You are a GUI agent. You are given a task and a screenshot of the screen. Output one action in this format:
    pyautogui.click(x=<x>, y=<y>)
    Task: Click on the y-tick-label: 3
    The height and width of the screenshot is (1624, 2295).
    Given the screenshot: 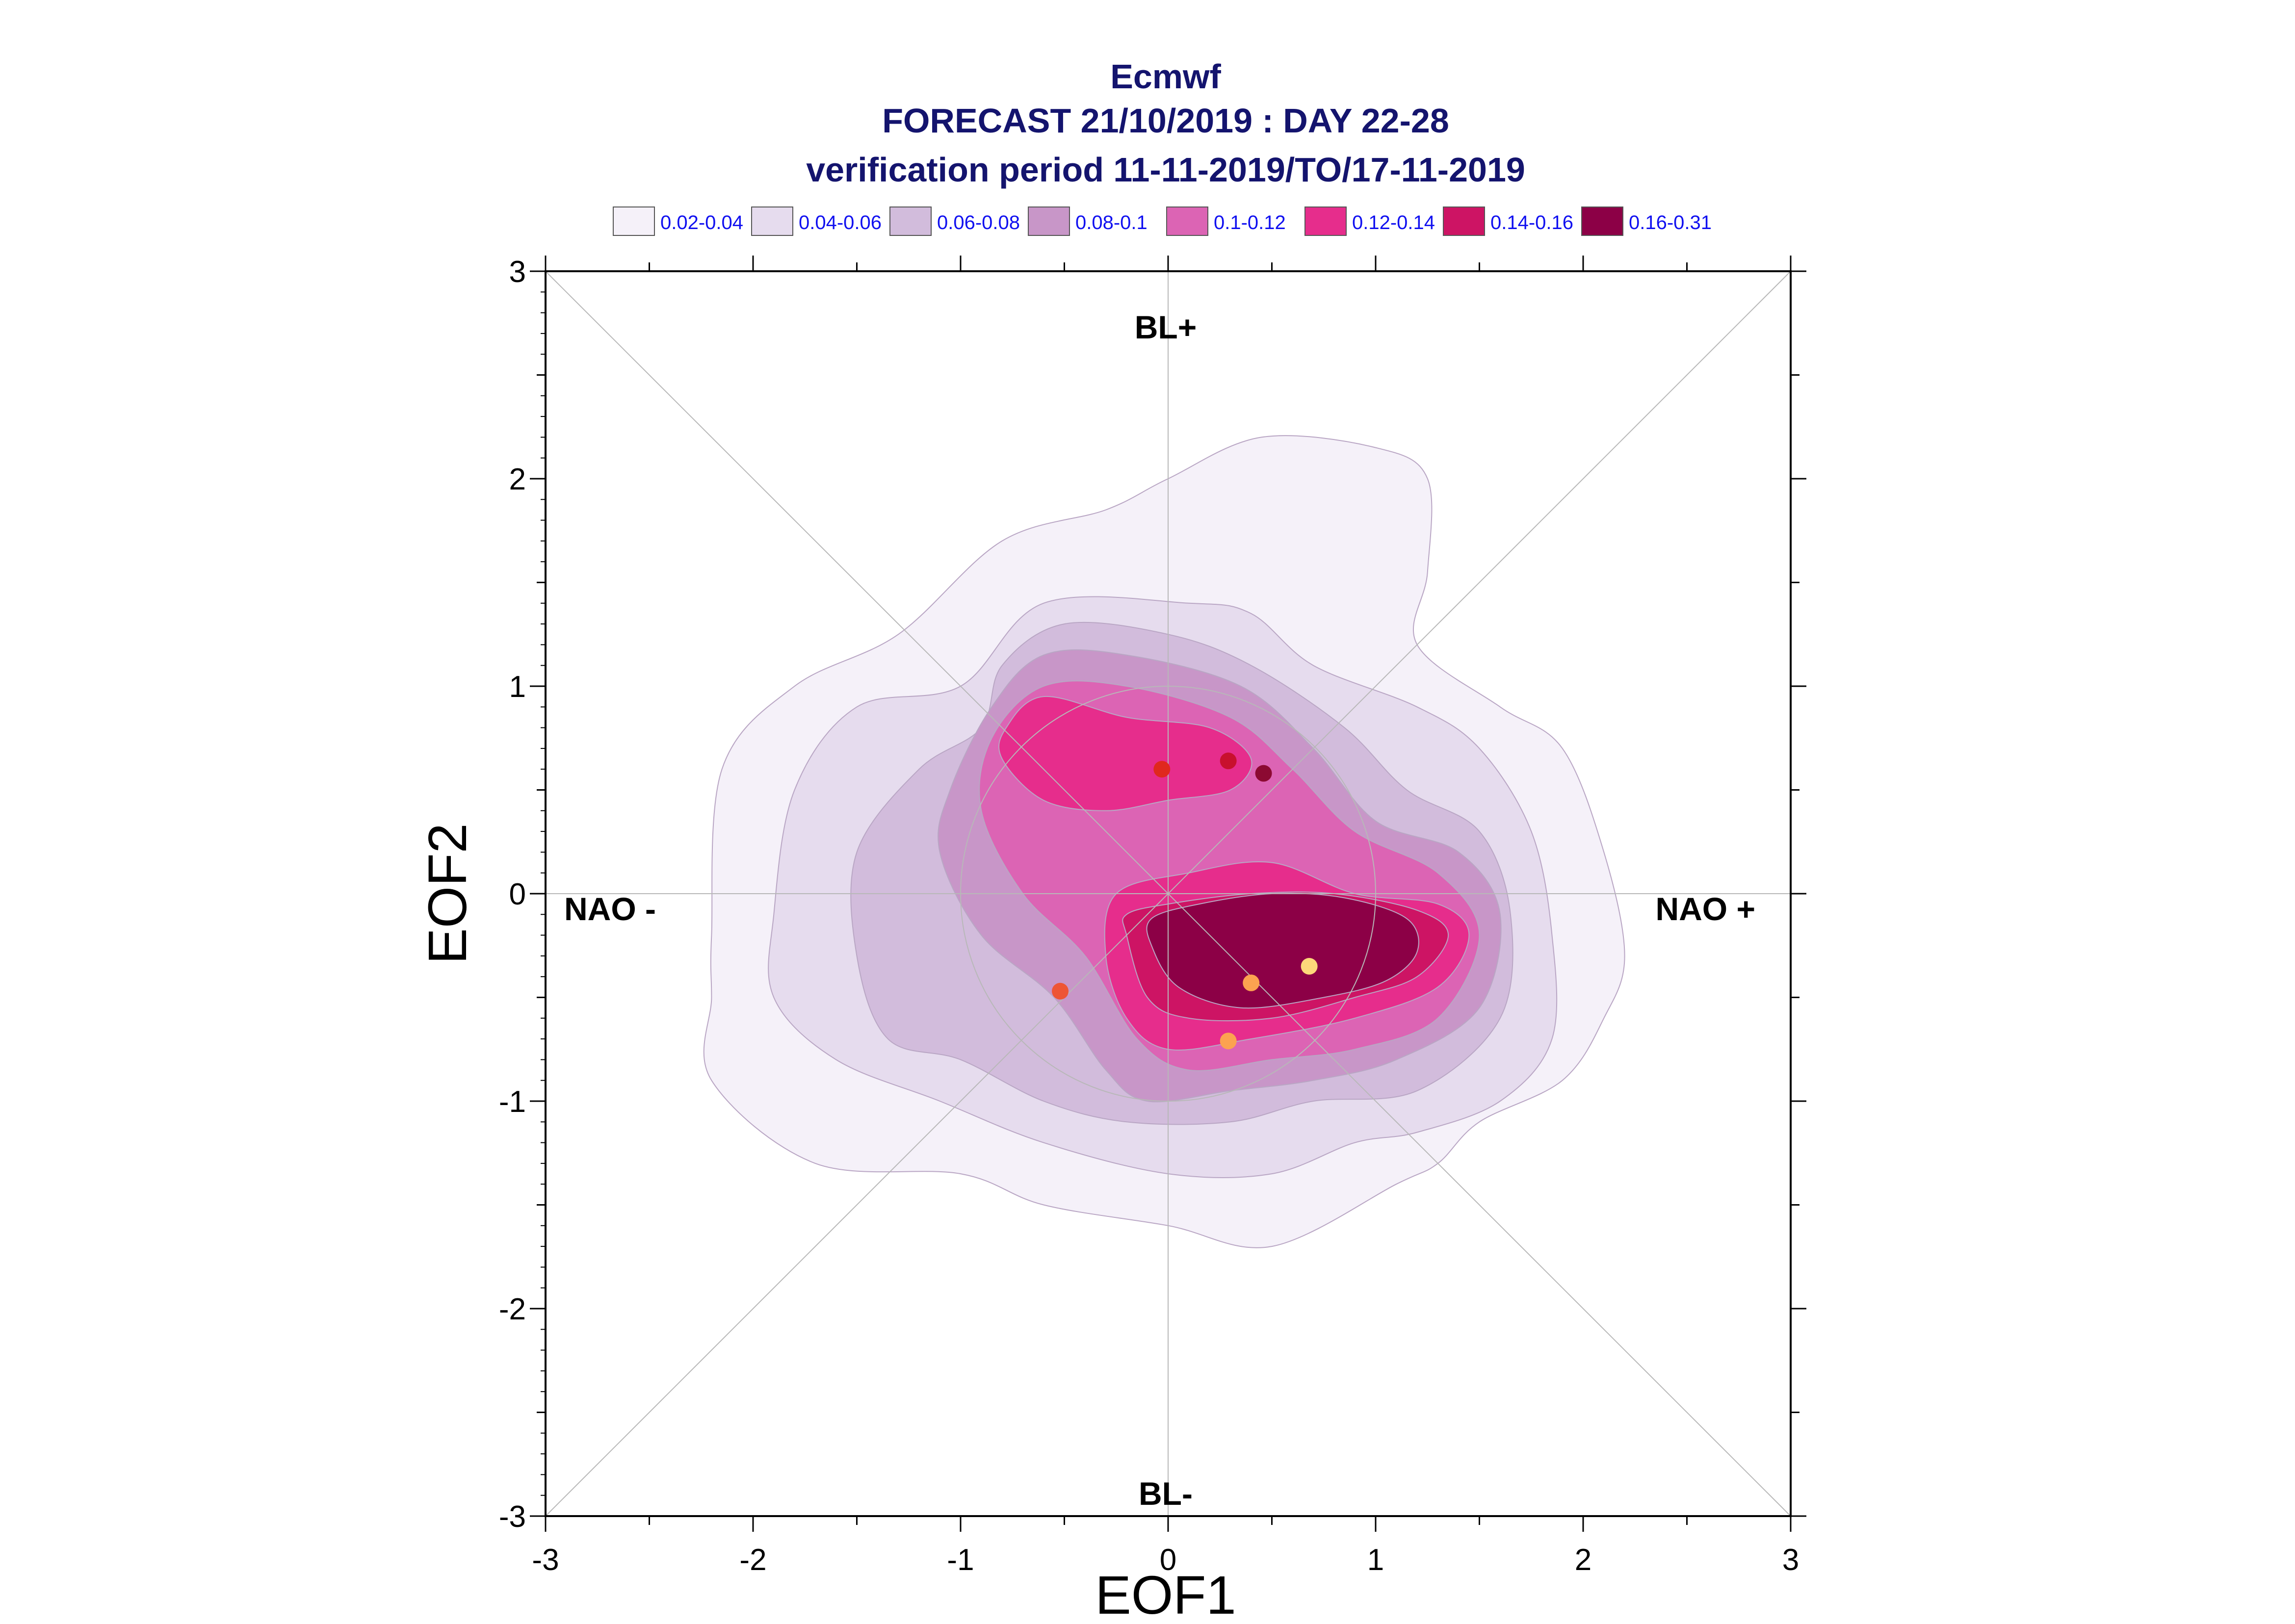 What is the action you would take?
    pyautogui.click(x=518, y=272)
    